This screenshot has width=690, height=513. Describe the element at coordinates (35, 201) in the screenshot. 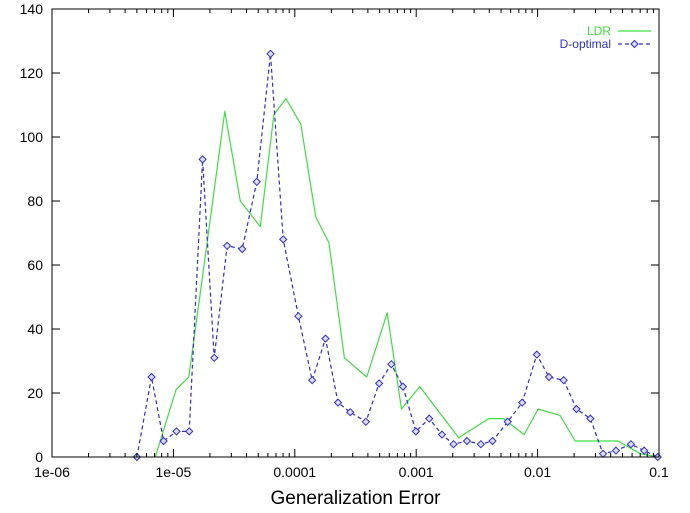

I see `y-tick-label: 80` at that location.